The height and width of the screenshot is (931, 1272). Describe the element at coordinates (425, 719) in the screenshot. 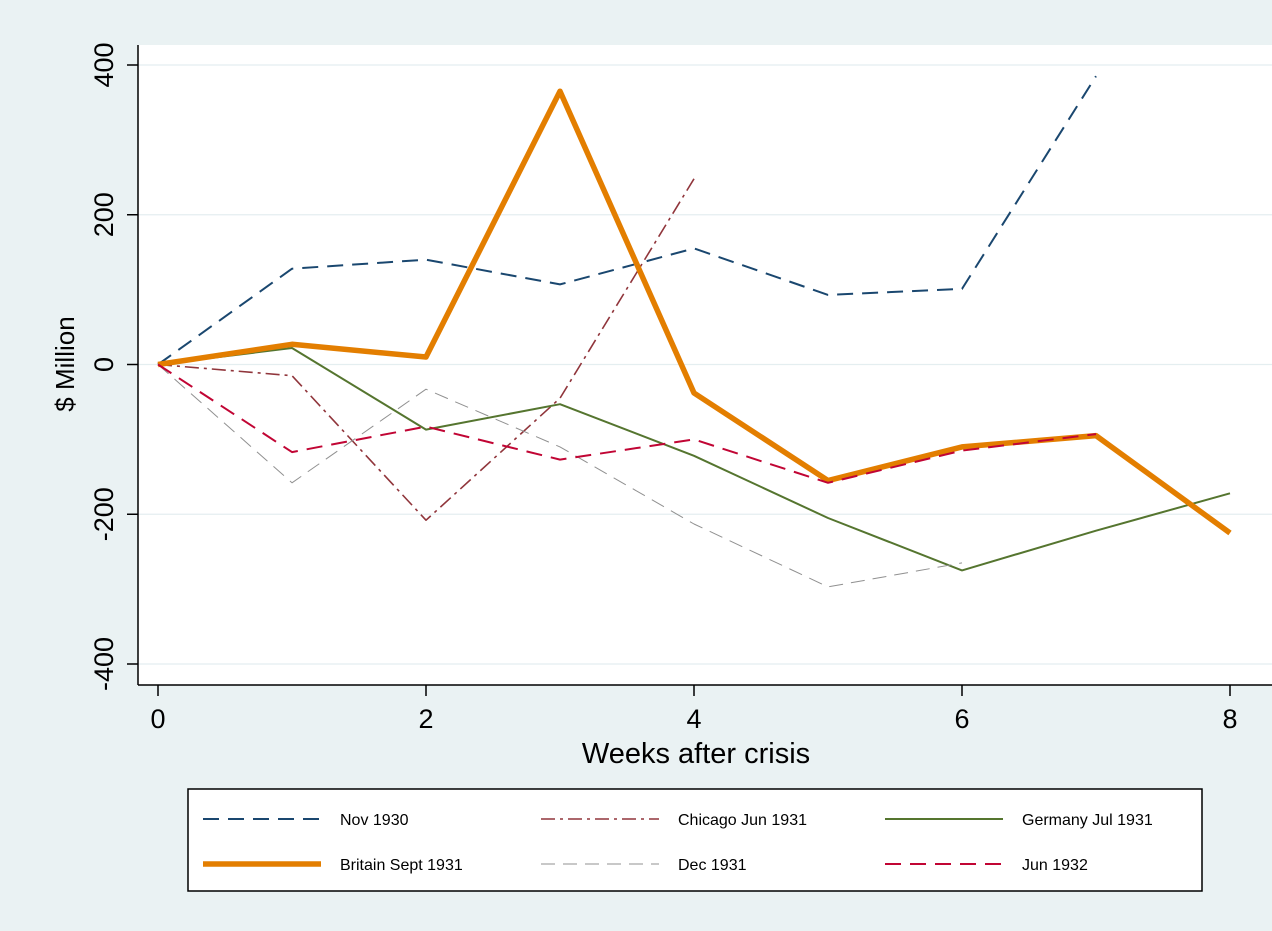

I see `x-tick-label-1: 2` at that location.